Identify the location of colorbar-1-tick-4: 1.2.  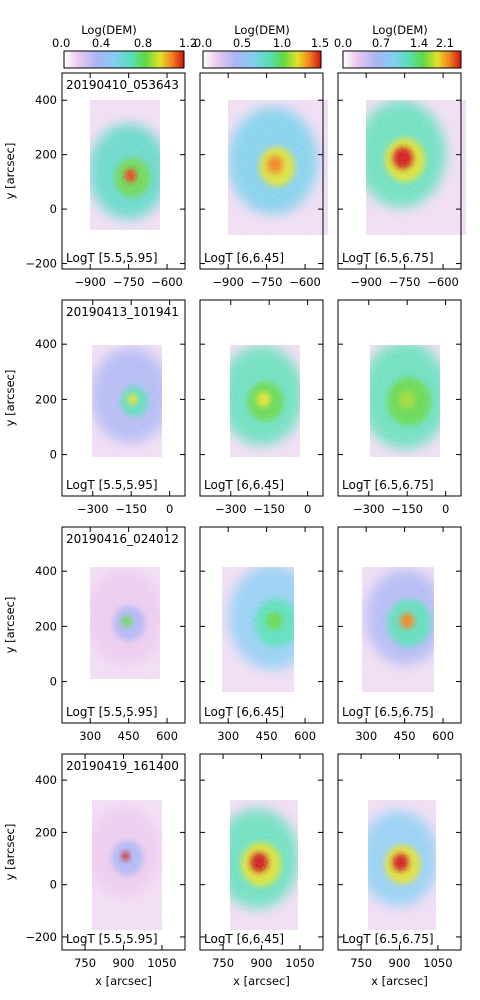
(188, 43).